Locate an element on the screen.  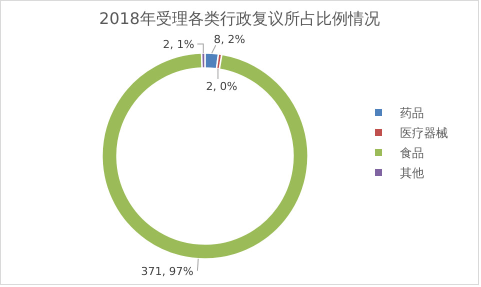
data-label: 8, 2% is located at coordinates (230, 39).